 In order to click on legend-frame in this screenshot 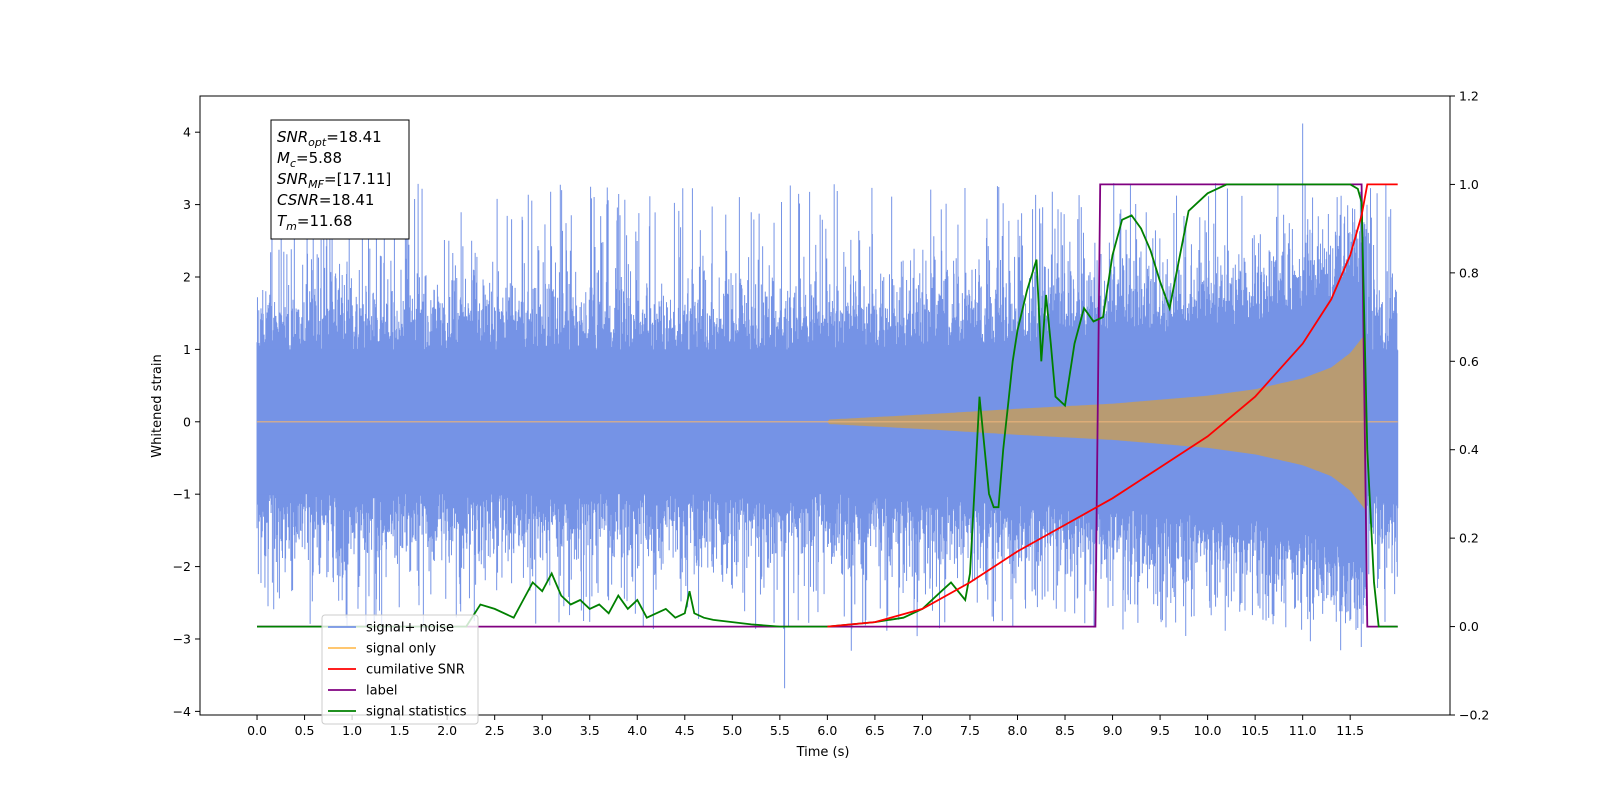, I will do `click(400, 669)`.